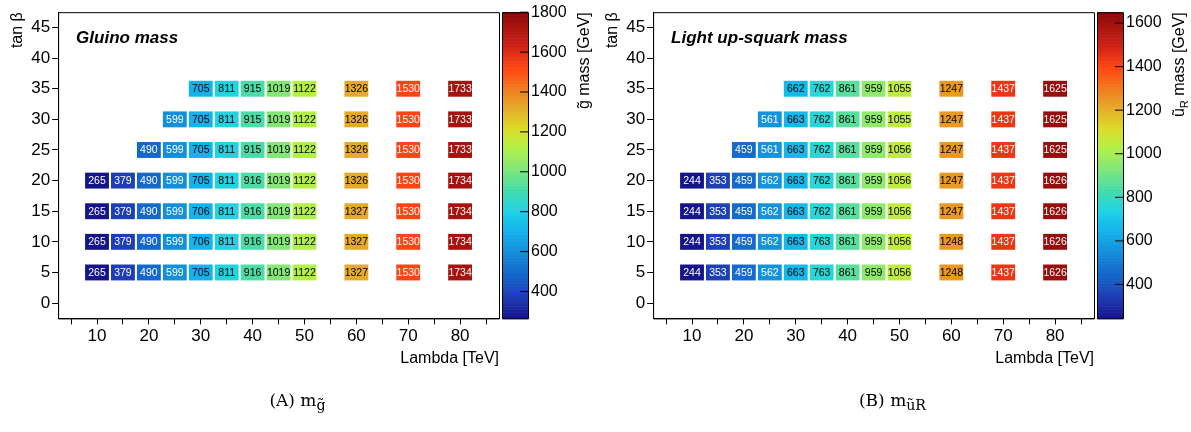 The height and width of the screenshot is (432, 1191). I want to click on data-label: 1626, so click(1055, 210).